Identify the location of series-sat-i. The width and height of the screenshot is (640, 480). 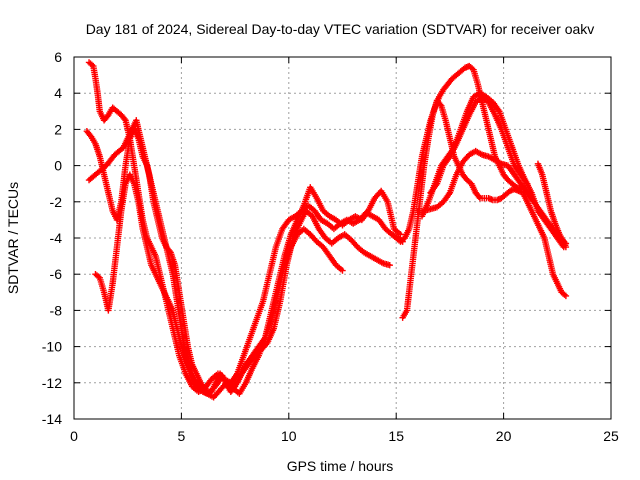
(479, 144).